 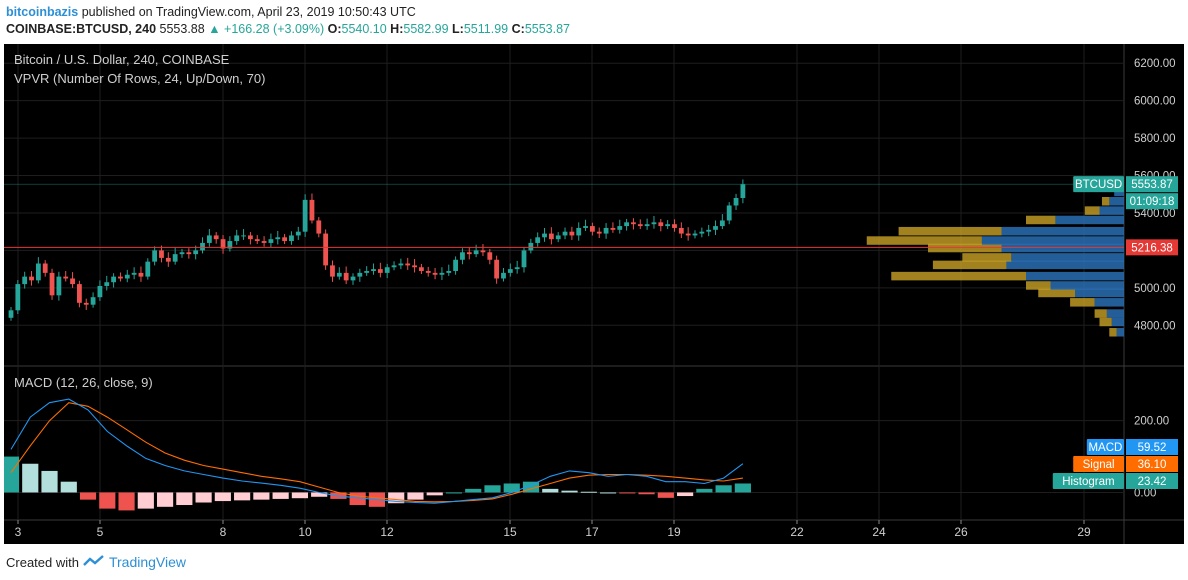 I want to click on date-tick-label: 17, so click(x=592, y=532).